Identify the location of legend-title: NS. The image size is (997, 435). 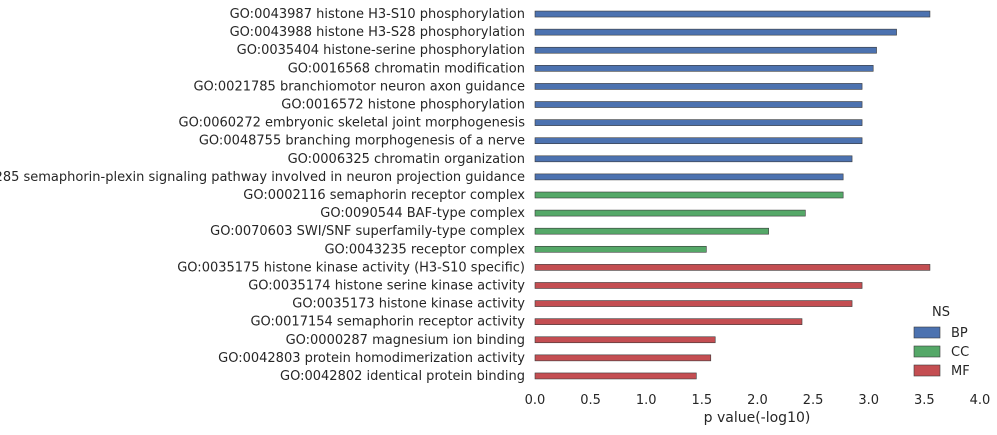
(941, 312).